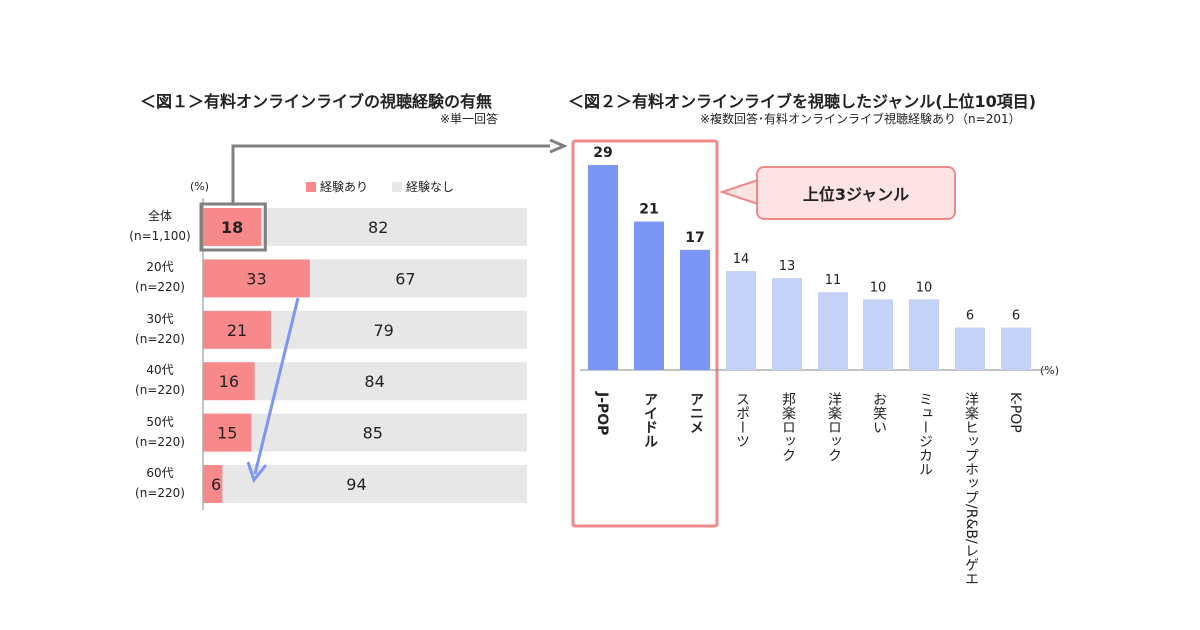  Describe the element at coordinates (430, 187) in the screenshot. I see `legend-label-no: 経験なし` at that location.